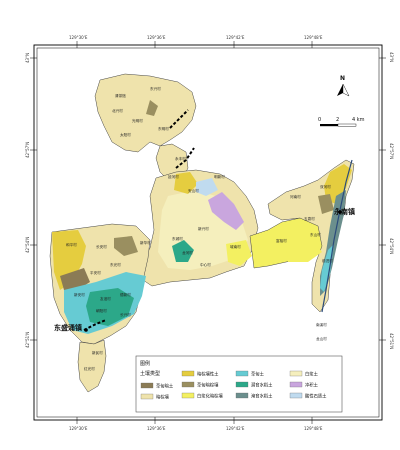 Image resolution: width=400 pixels, height=450 pixels. What do you see at coordinates (155, 88) in the screenshot?
I see `village-label: 东兴村` at bounding box center [155, 88].